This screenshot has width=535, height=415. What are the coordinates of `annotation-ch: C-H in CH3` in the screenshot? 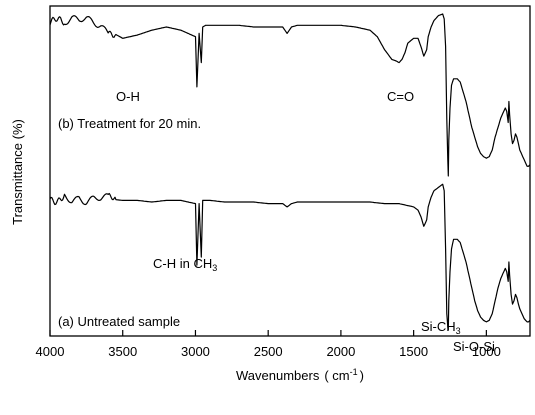 It's located at (185, 264).